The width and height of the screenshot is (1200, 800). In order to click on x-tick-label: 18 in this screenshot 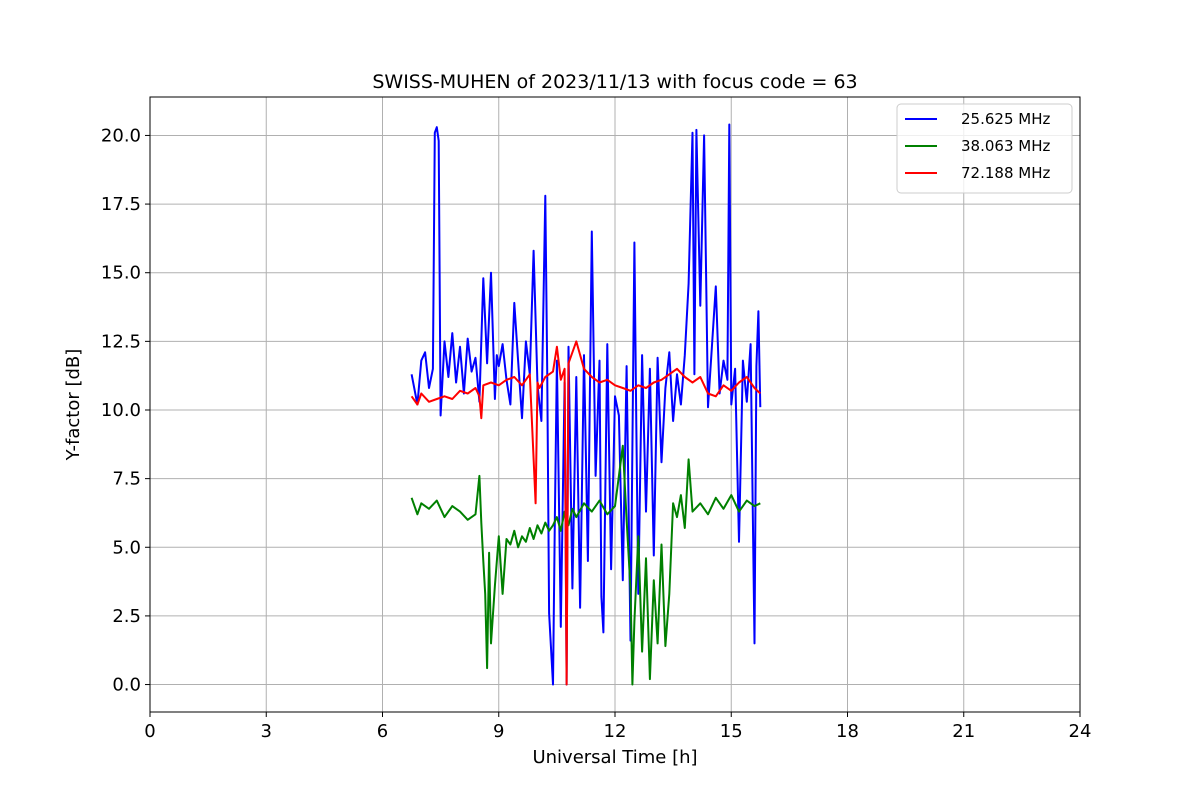, I will do `click(847, 731)`.